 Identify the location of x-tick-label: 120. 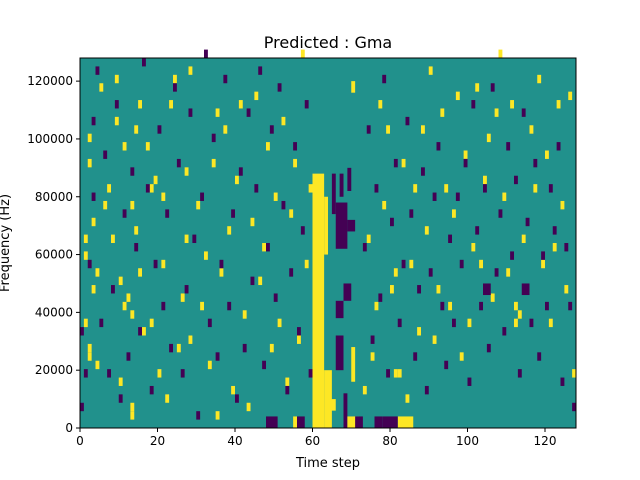
(545, 441).